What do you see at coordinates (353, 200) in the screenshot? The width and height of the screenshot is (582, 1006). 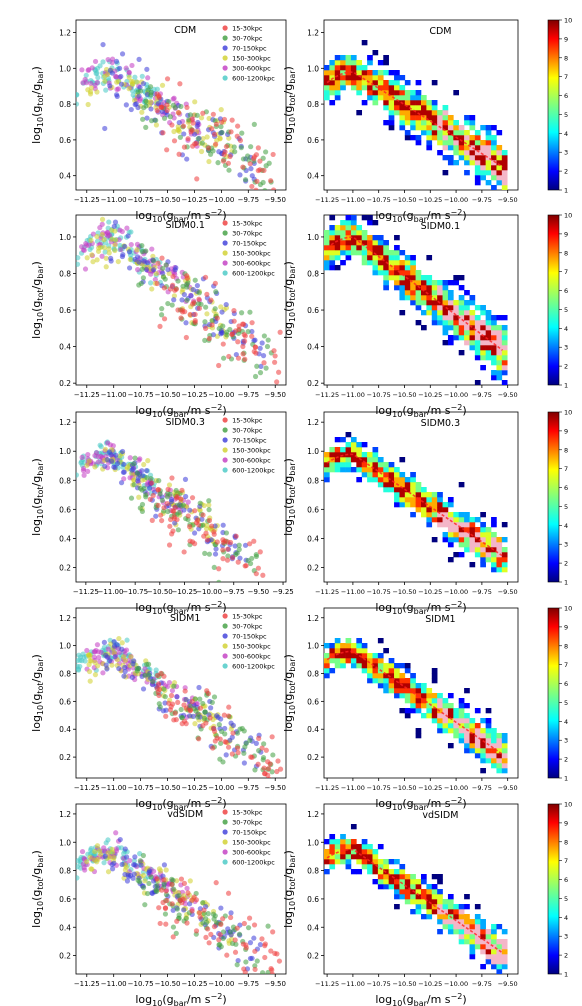 I see `x-tick-label: −11.00` at bounding box center [353, 200].